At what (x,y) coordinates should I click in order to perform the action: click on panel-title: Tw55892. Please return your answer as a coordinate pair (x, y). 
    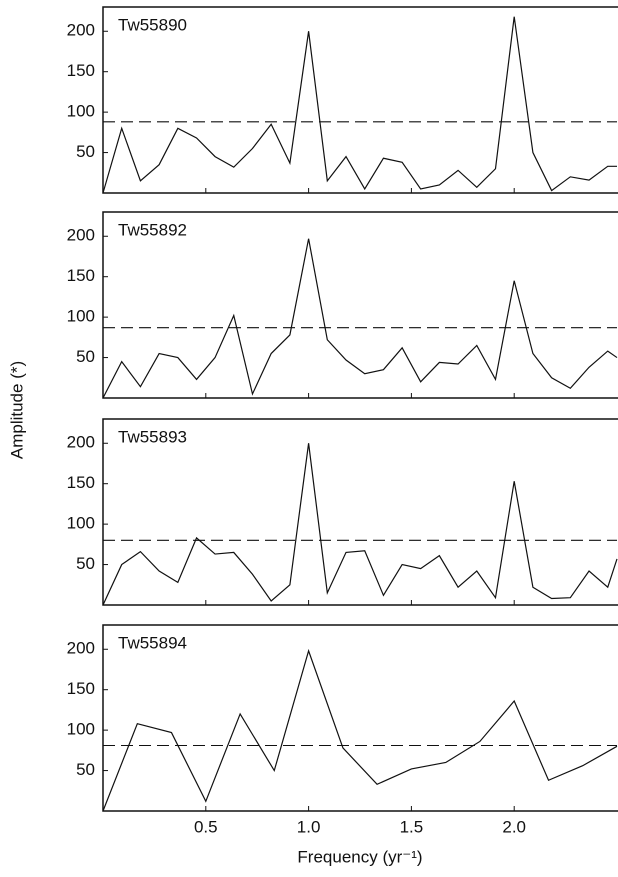
    Looking at the image, I should click on (152, 229).